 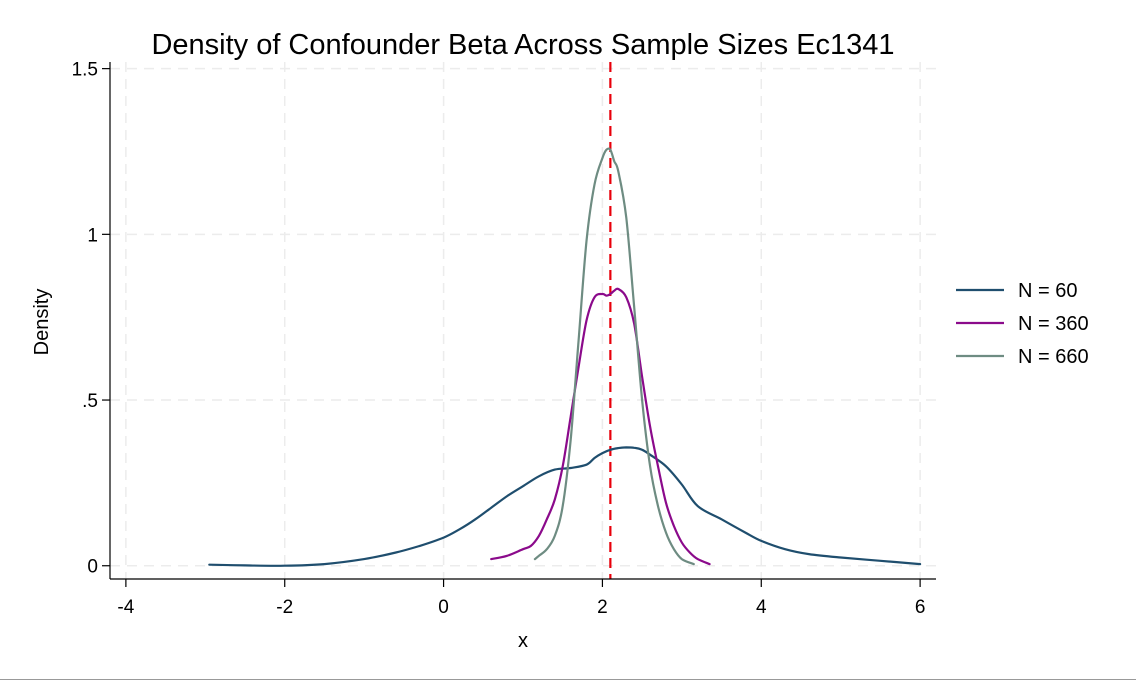 What do you see at coordinates (920, 607) in the screenshot?
I see `x-tick-label: 6` at bounding box center [920, 607].